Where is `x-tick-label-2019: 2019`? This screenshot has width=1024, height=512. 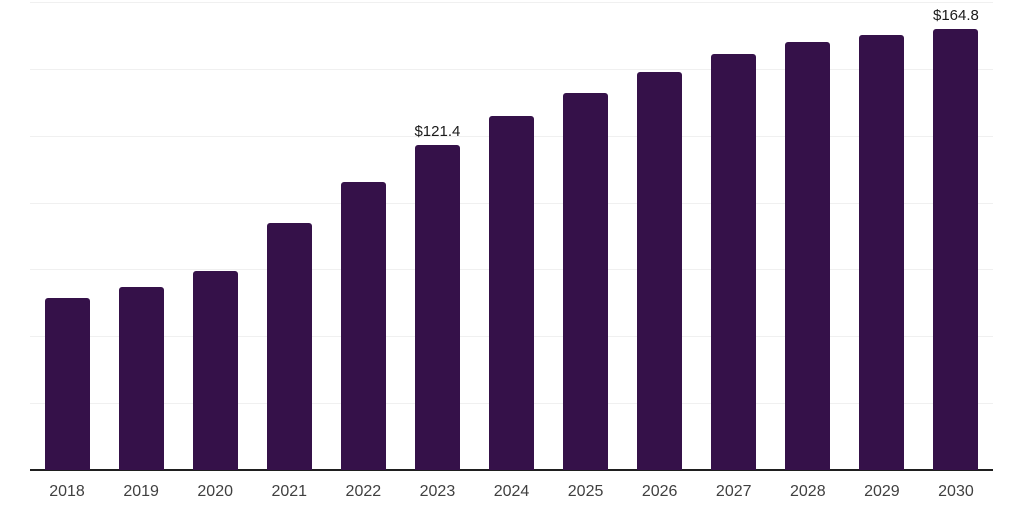 x-tick-label-2019: 2019 is located at coordinates (141, 491).